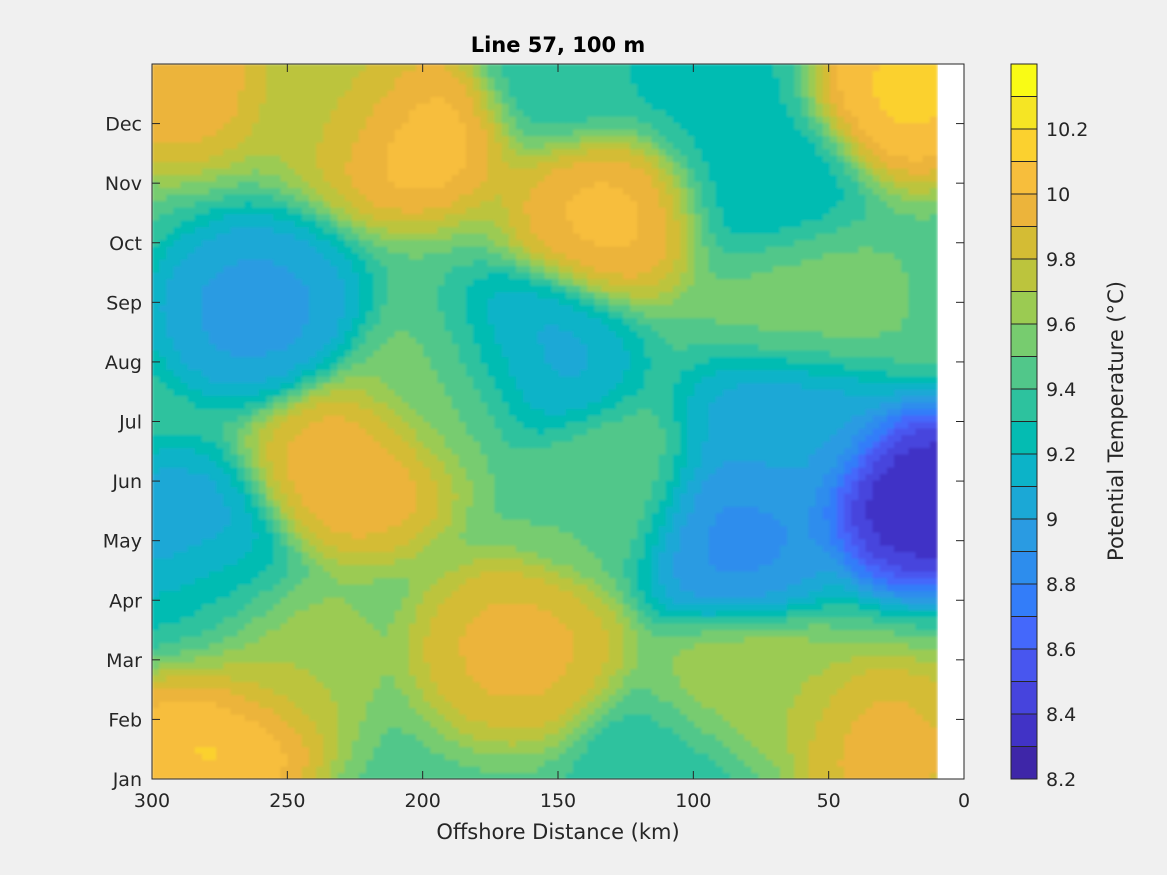 This screenshot has width=1167, height=875. I want to click on x-tick-label: 200, so click(423, 801).